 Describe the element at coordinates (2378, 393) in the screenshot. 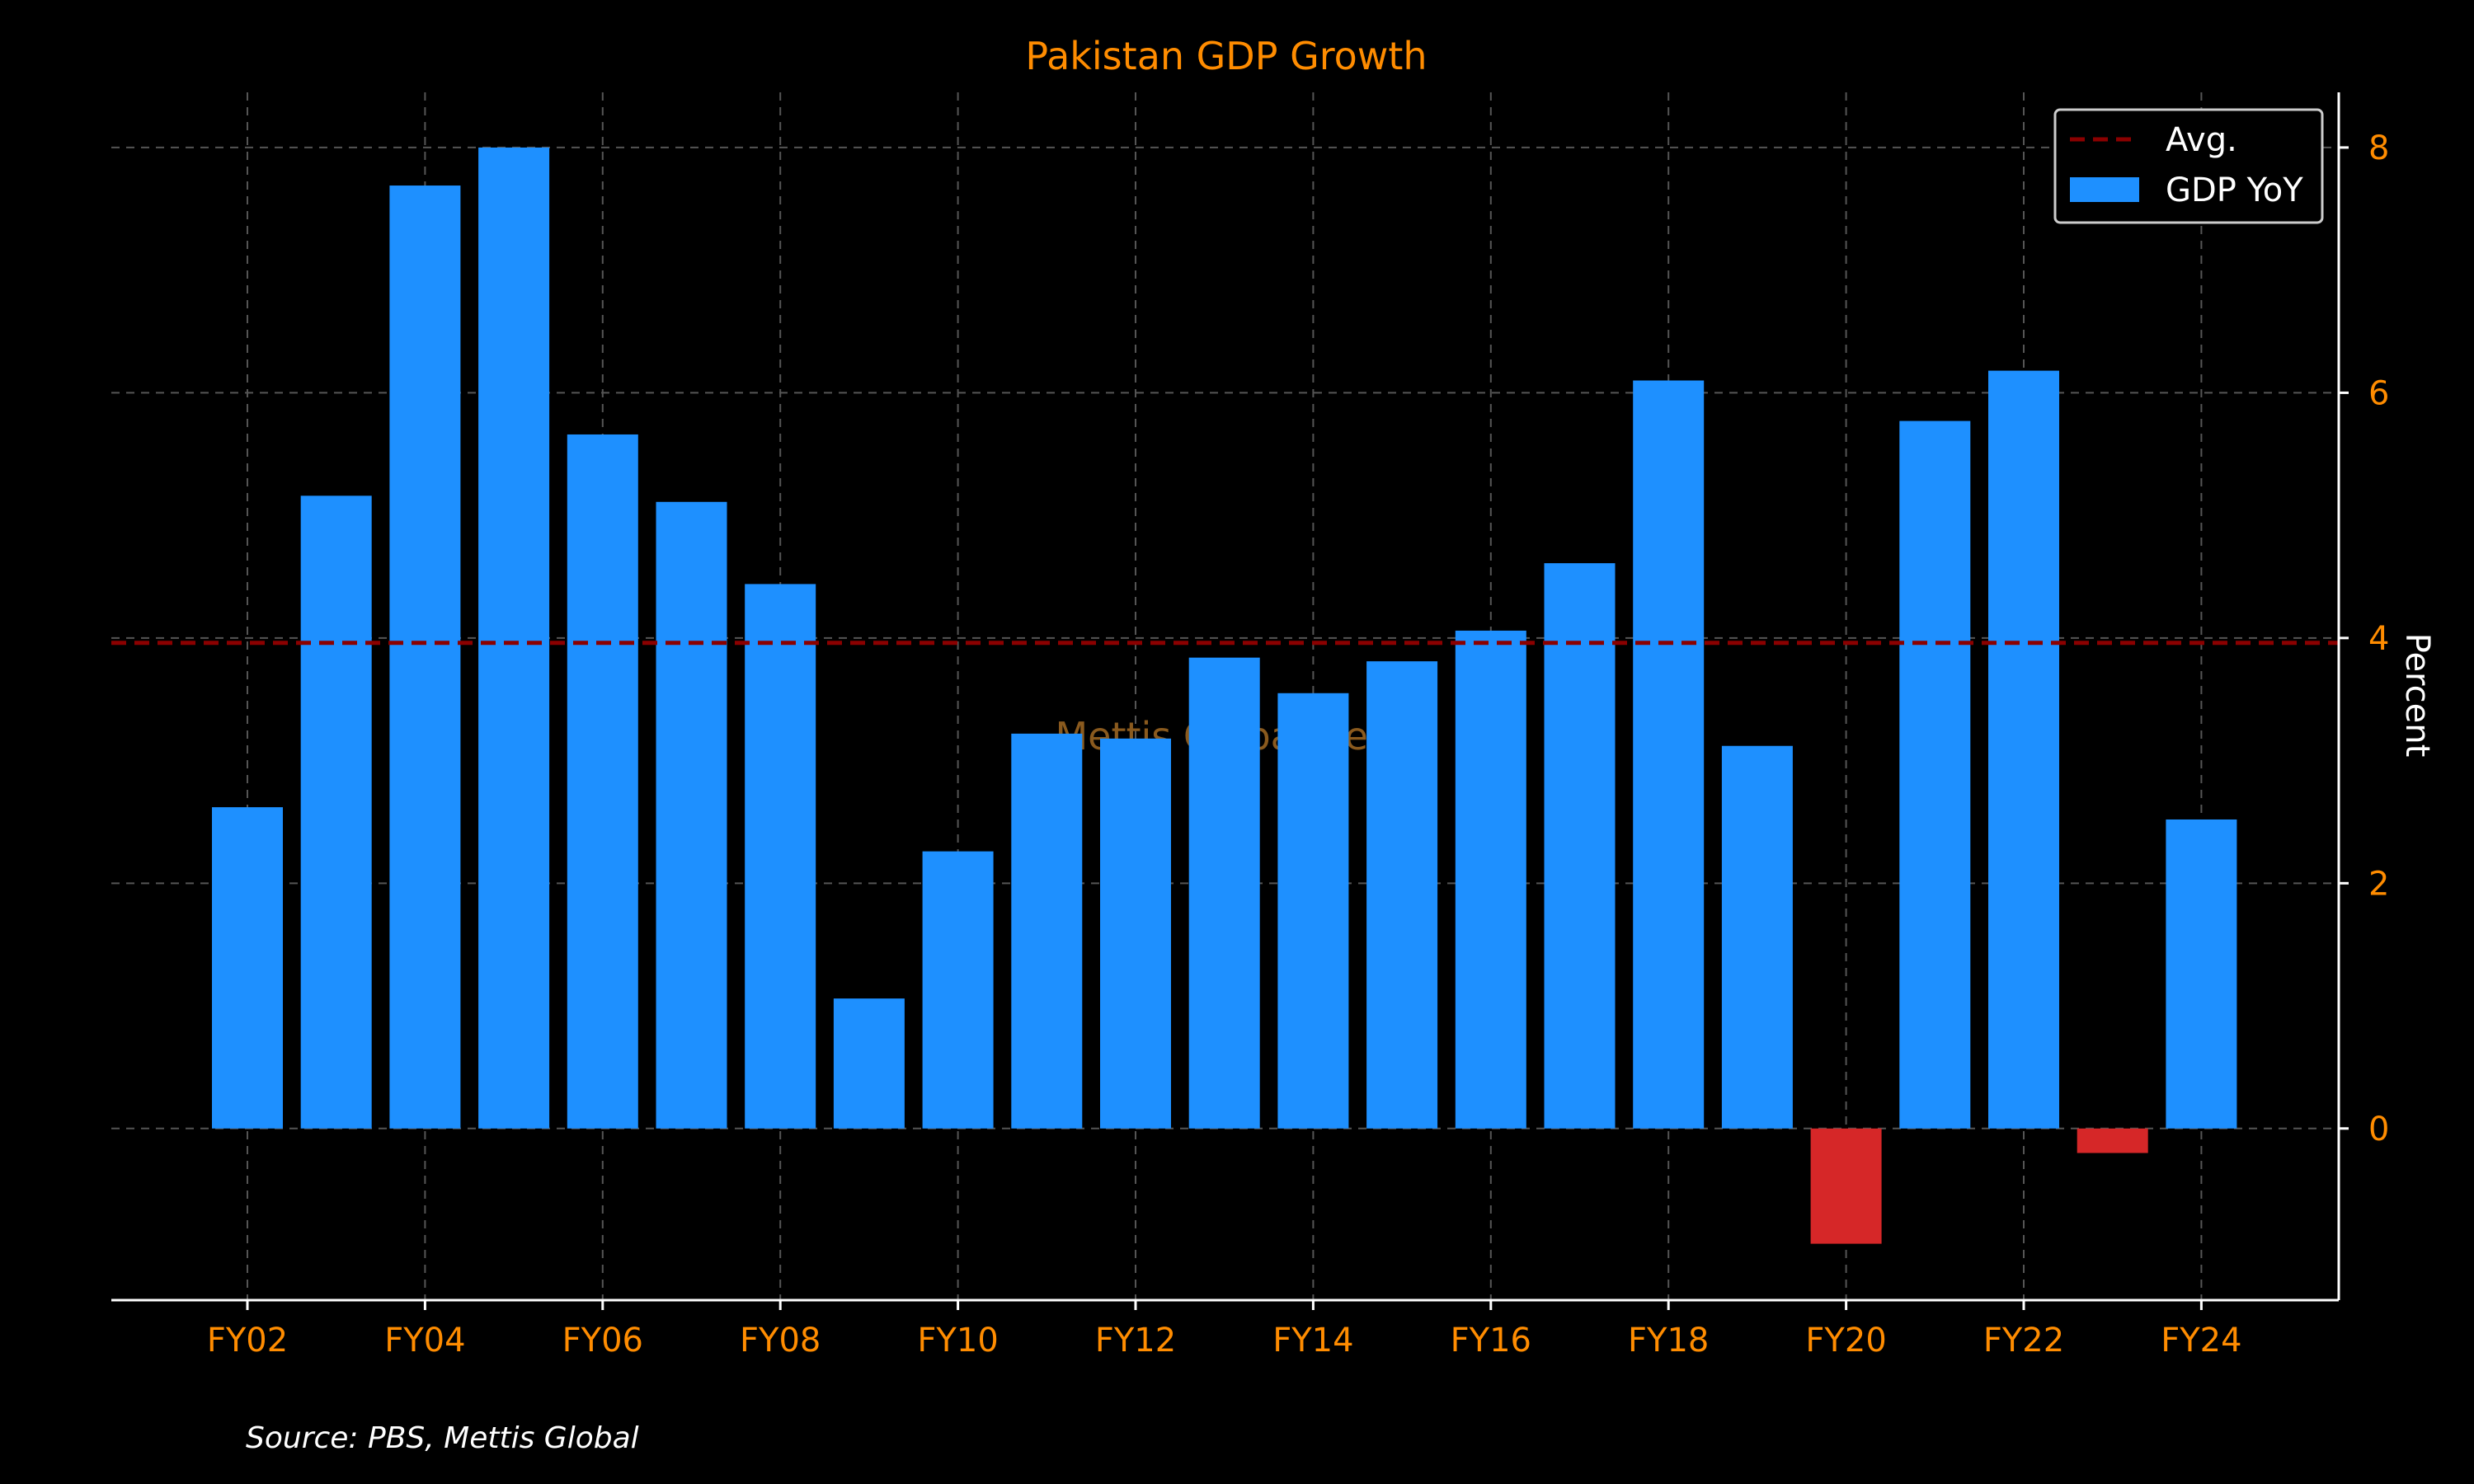

I see `y-tick-label: 6` at that location.